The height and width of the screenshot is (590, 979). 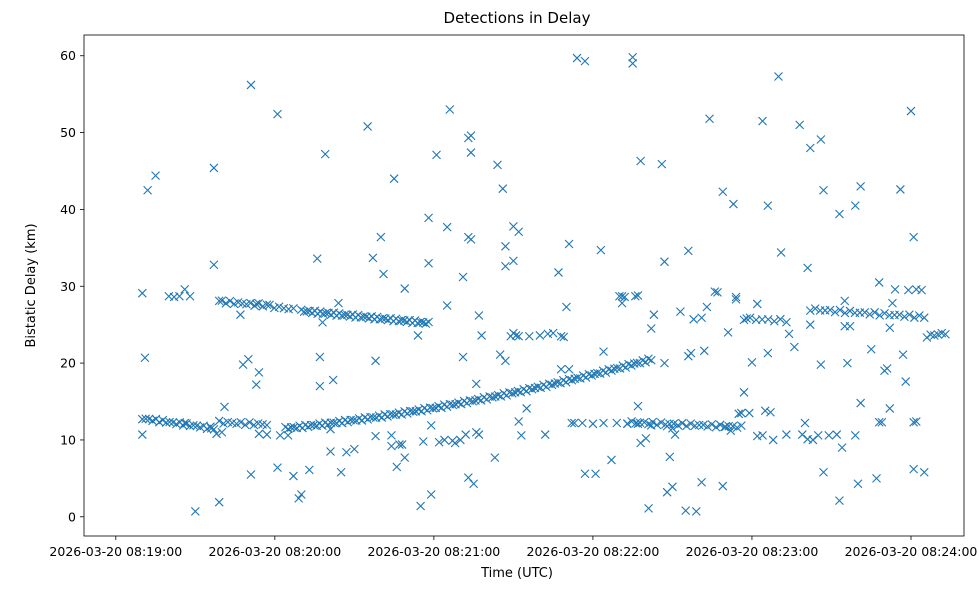 I want to click on y-tick-label: 60, so click(x=68, y=55).